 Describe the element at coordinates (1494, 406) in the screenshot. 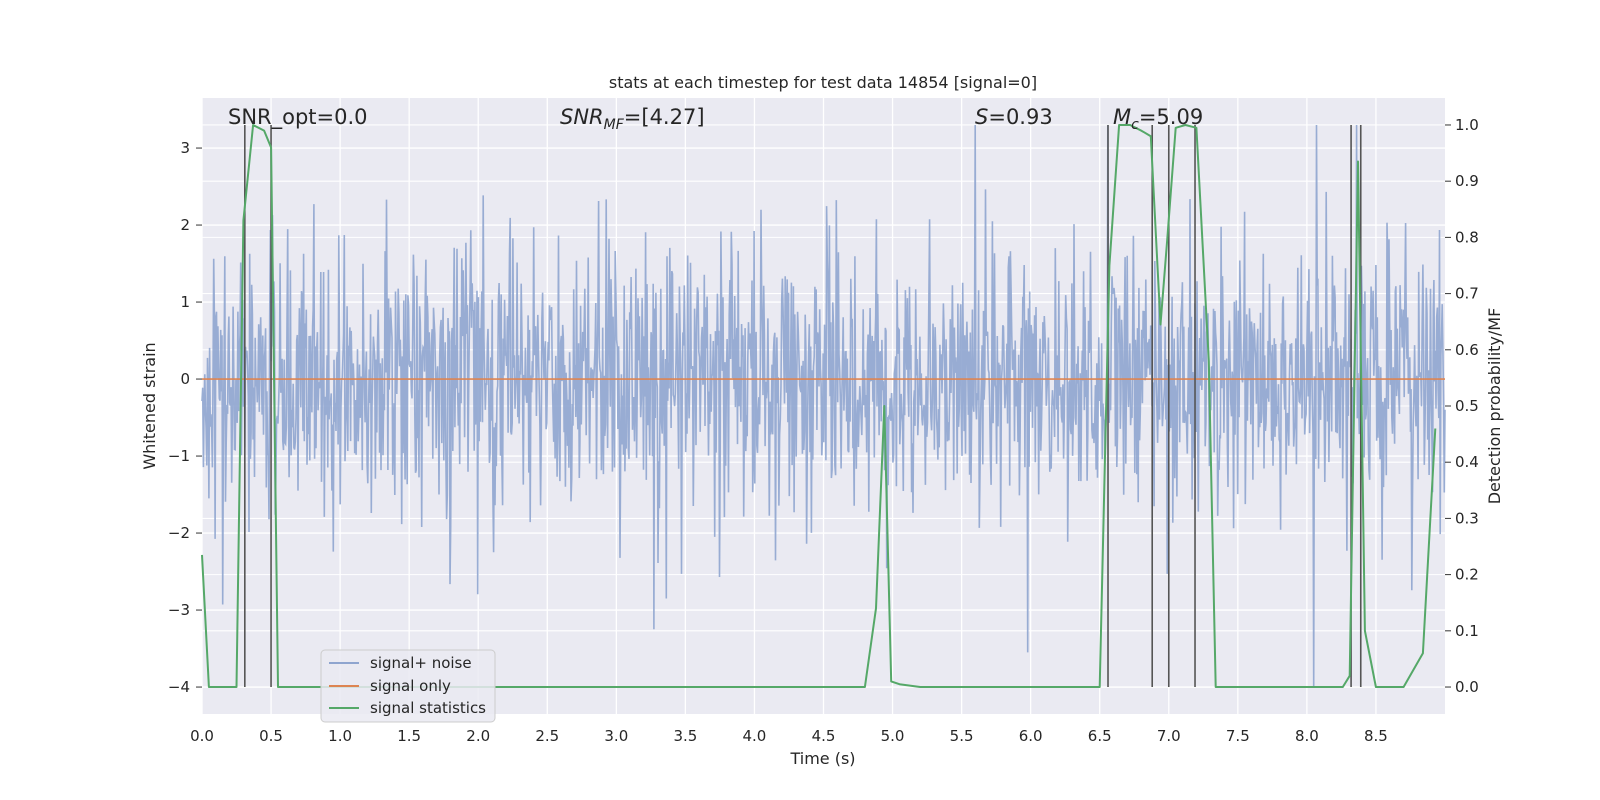

I see `y2-axis-label: Detection probability/MF` at that location.